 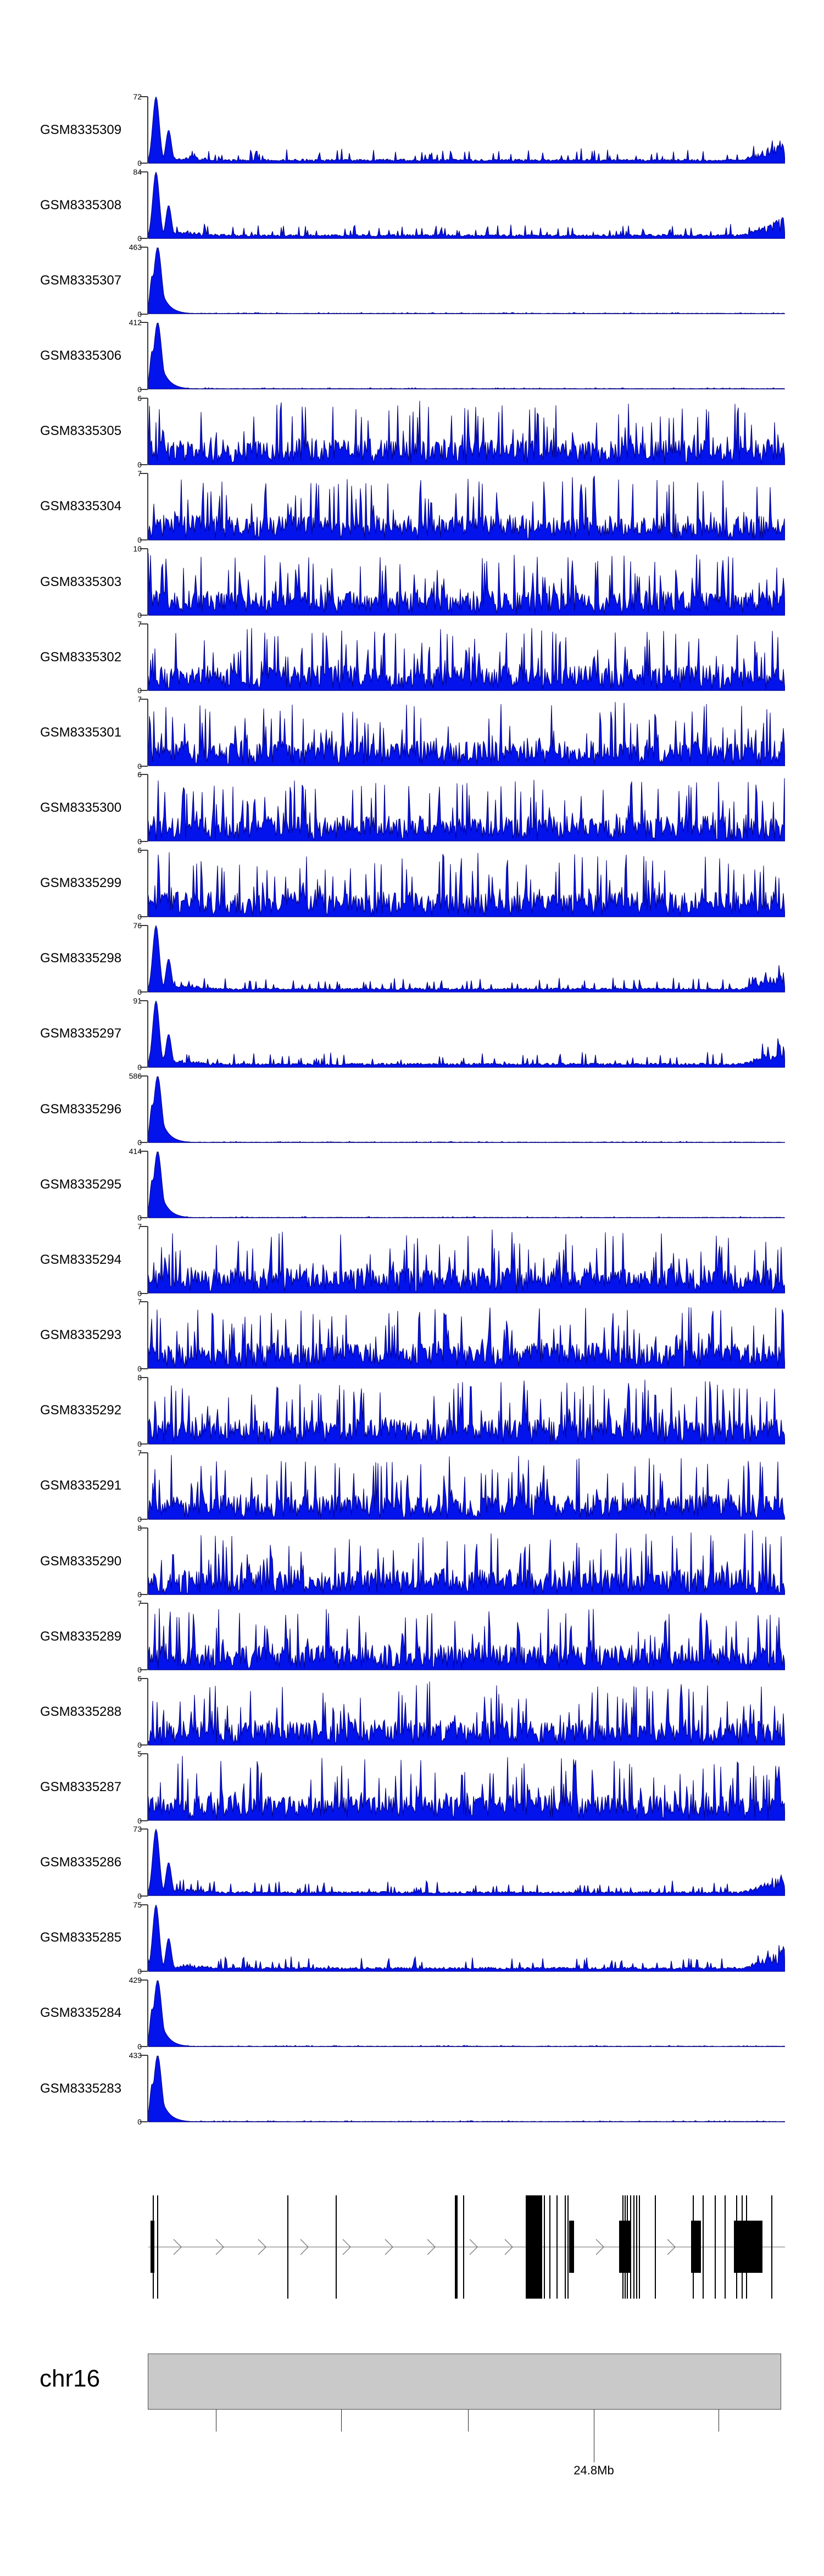 What do you see at coordinates (135, 247) in the screenshot?
I see `y-axis-max-label: 463` at bounding box center [135, 247].